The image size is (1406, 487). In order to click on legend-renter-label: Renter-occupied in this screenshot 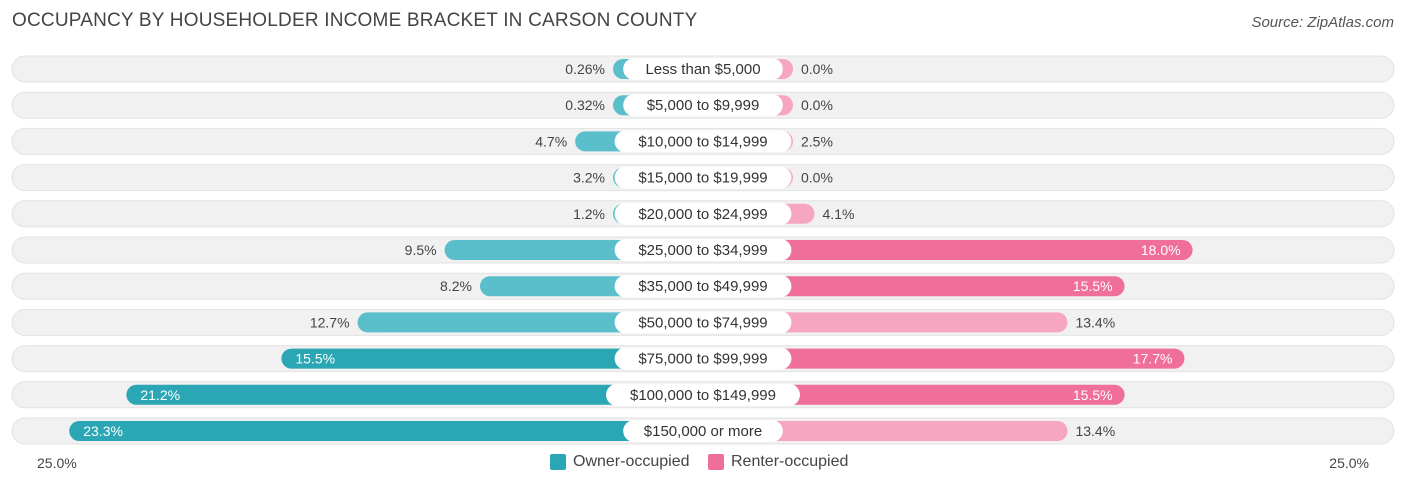, I will do `click(790, 461)`.